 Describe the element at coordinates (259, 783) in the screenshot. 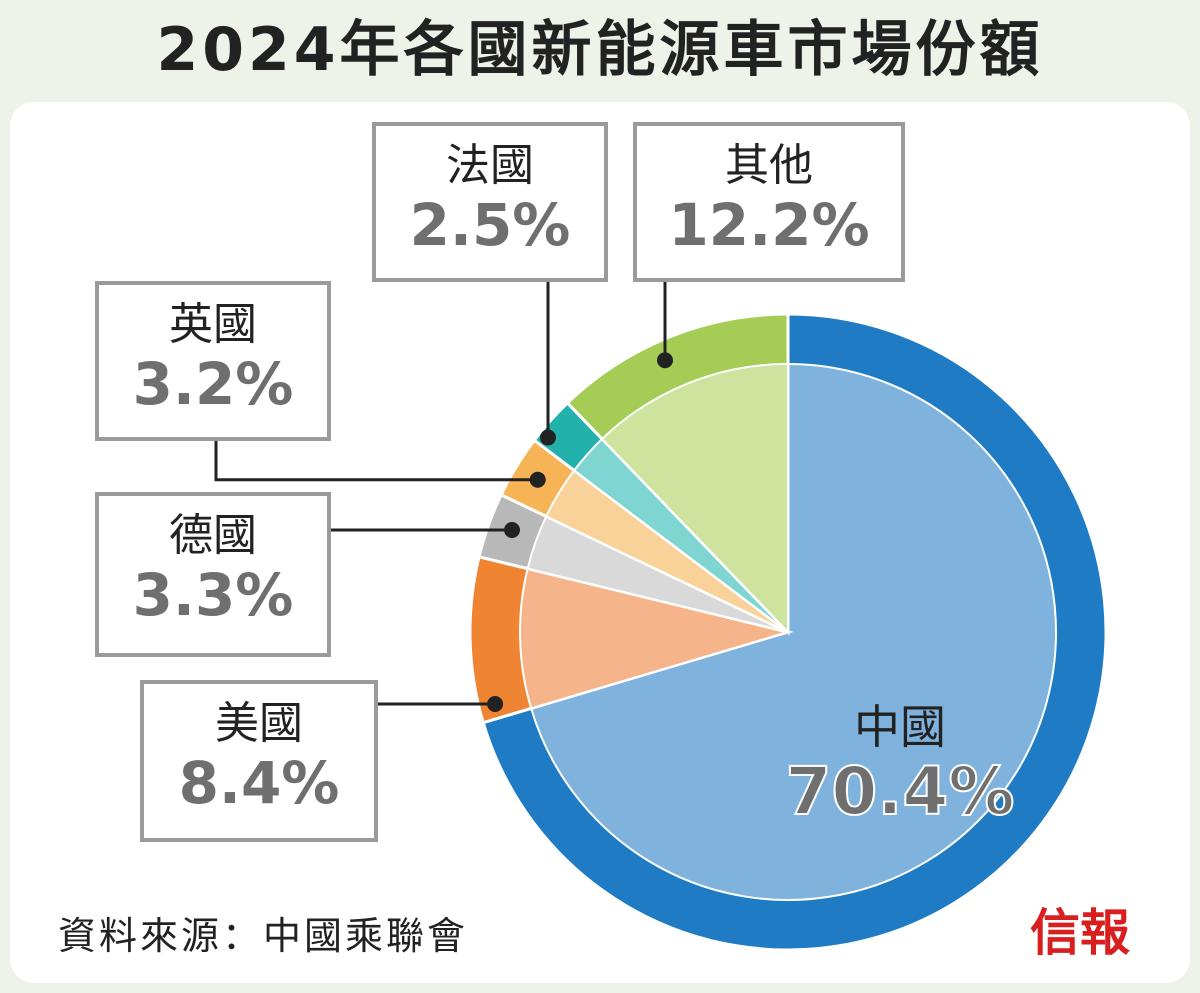

I see `slice-value-usa: 8.4%` at that location.